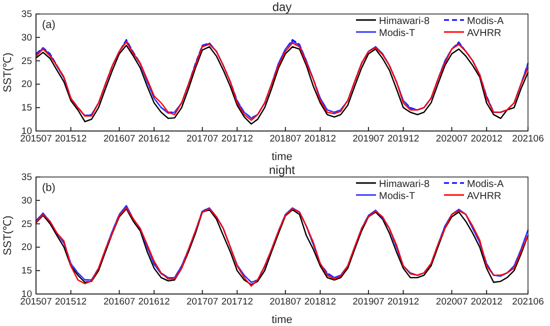 The height and width of the screenshot is (326, 550). What do you see at coordinates (49, 188) in the screenshot?
I see `annotation: (b)` at bounding box center [49, 188].